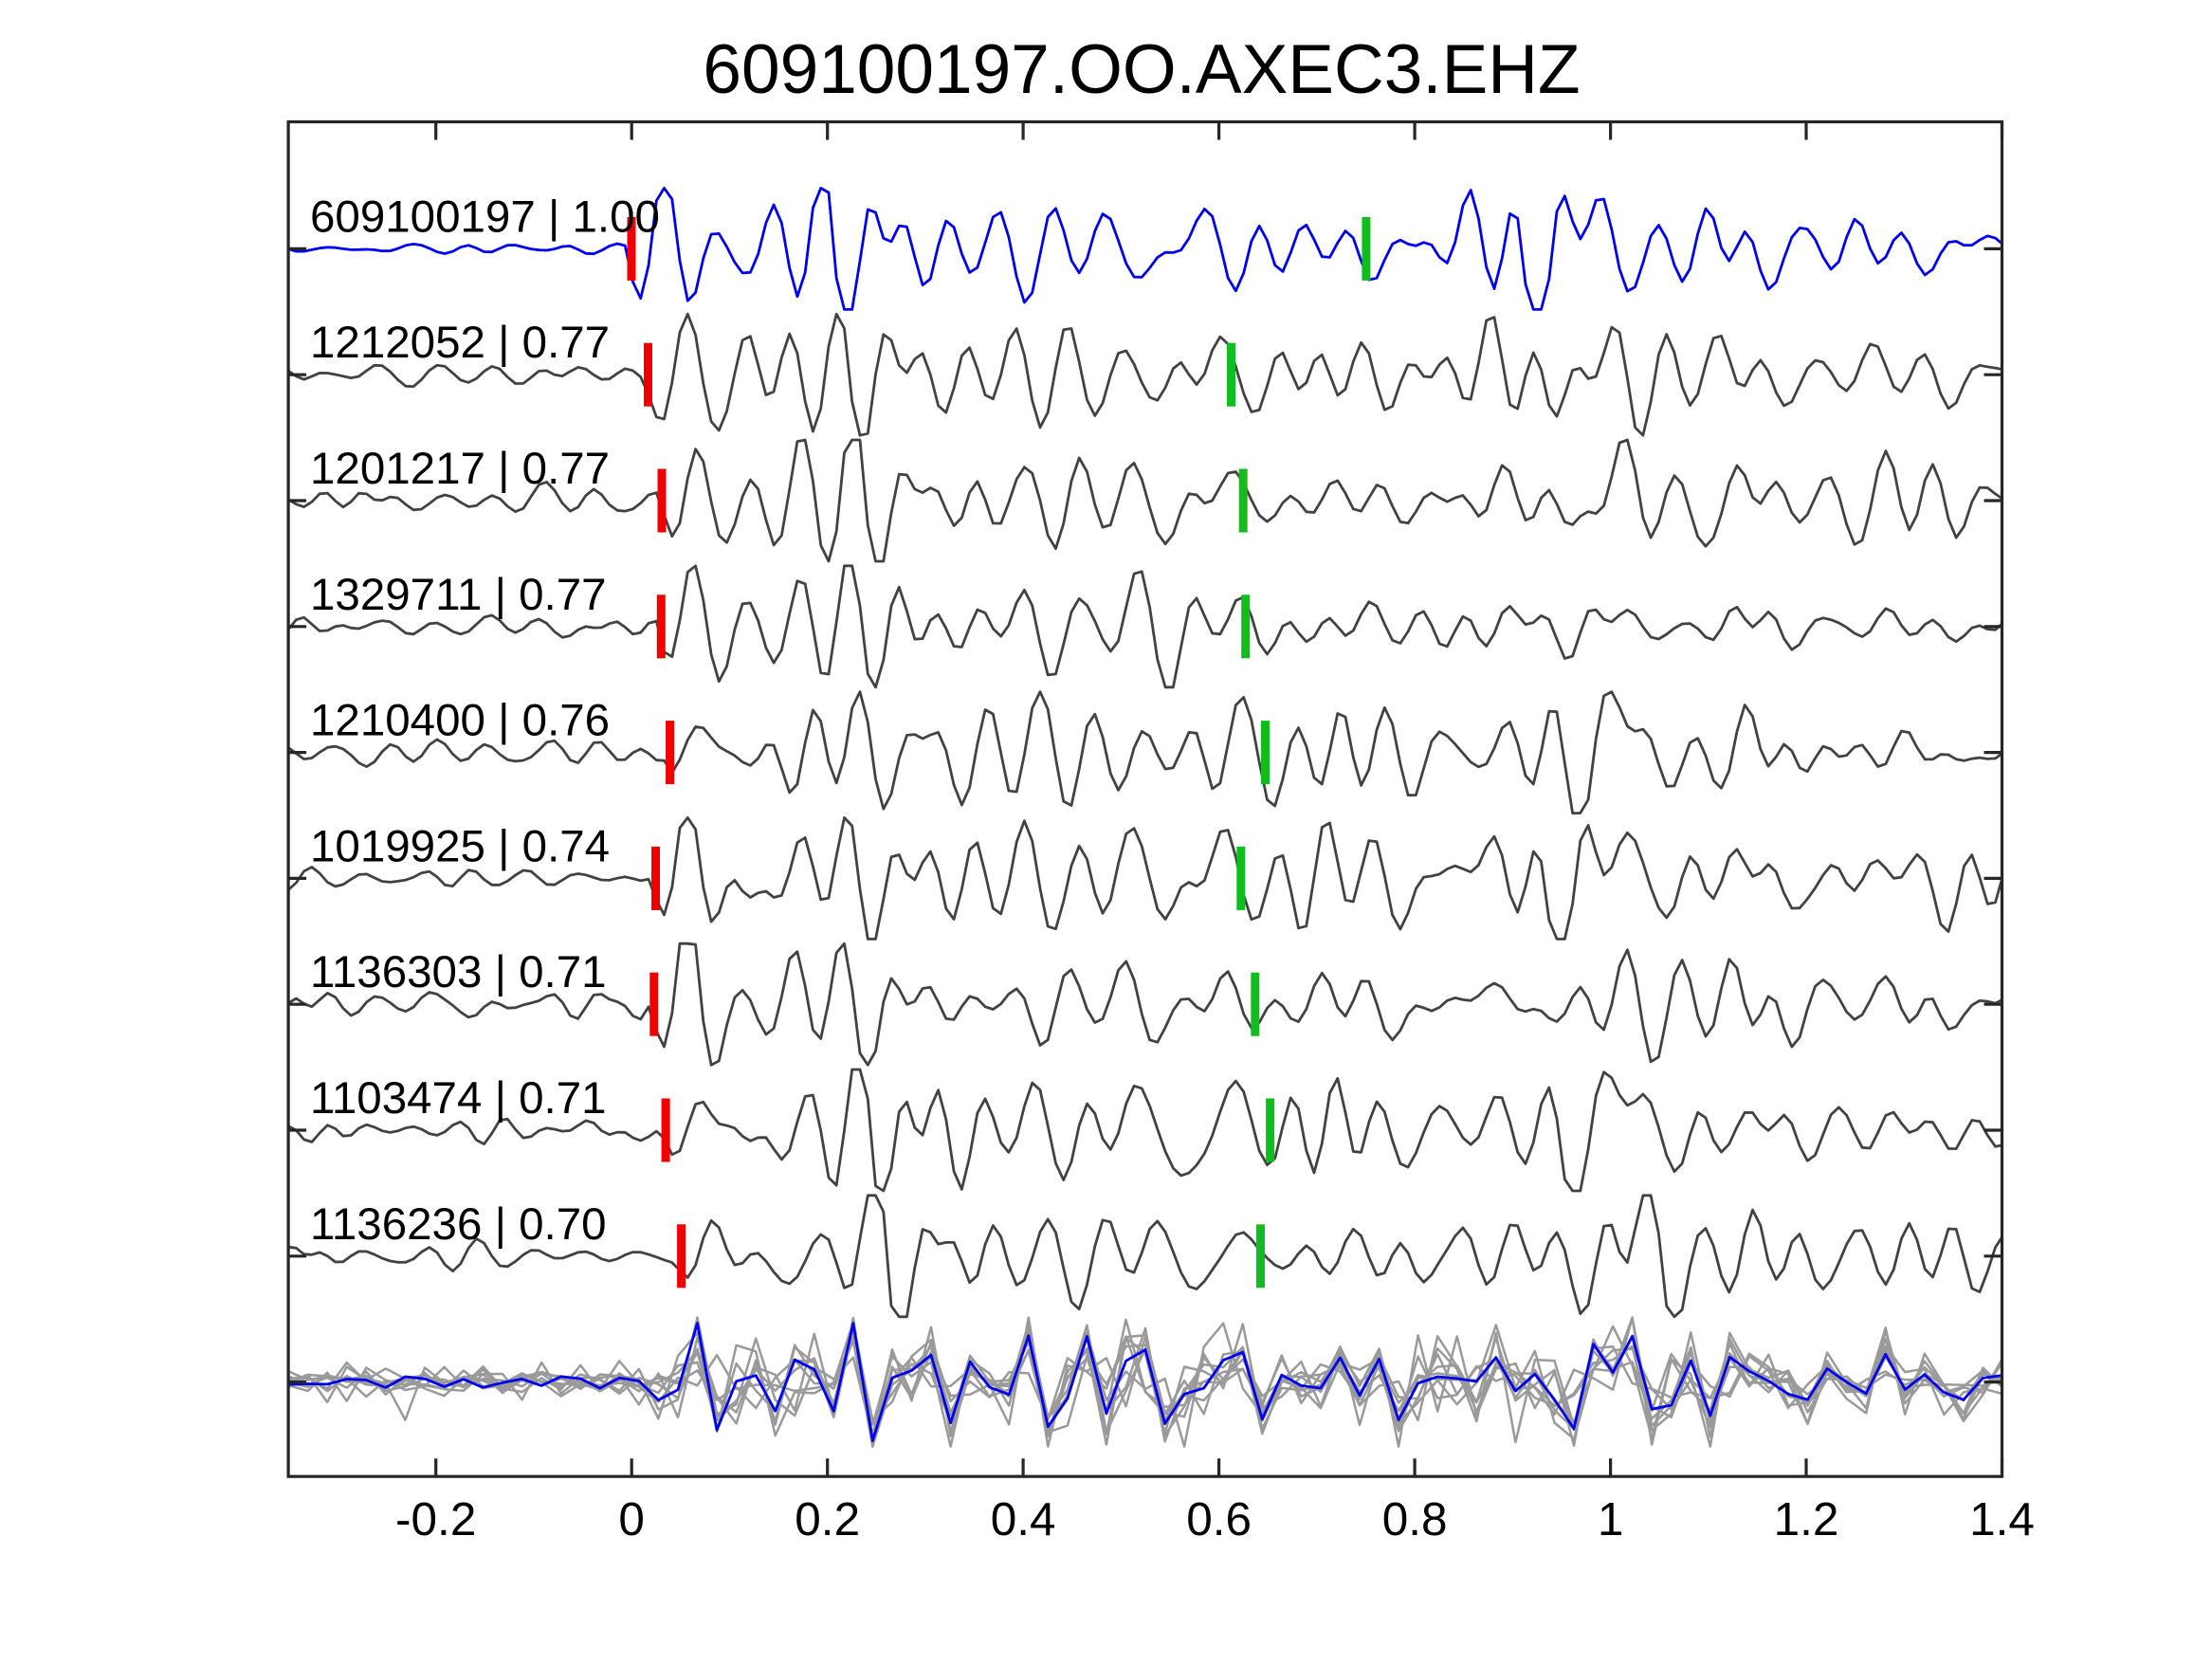 The image size is (2212, 1664). I want to click on svg-text: 1136236 | 0.70, so click(458, 1224).